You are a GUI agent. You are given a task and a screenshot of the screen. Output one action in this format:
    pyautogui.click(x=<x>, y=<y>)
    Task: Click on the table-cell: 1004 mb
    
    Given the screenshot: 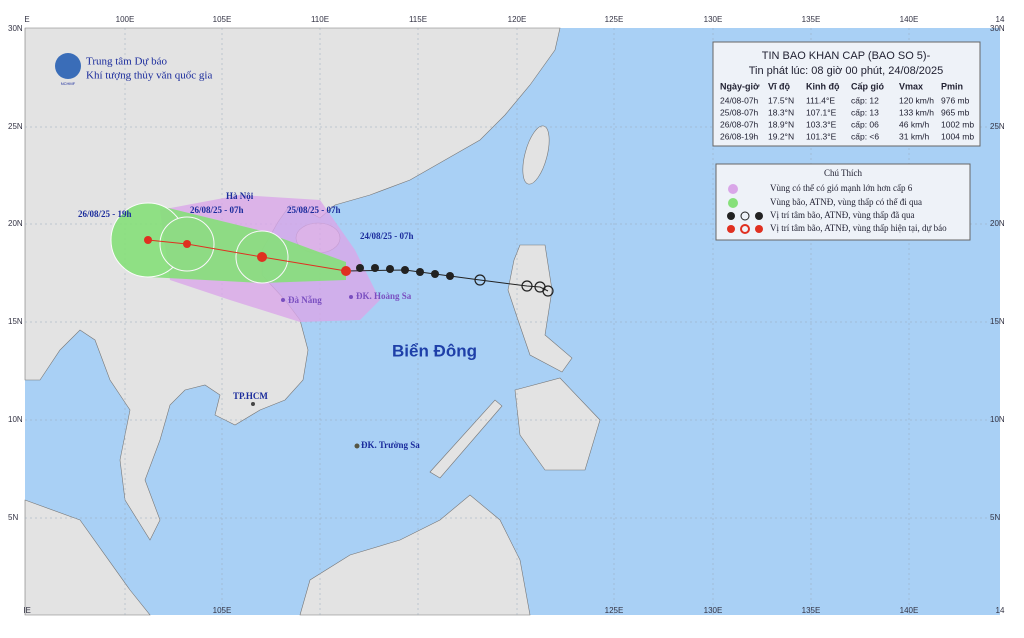 What is the action you would take?
    pyautogui.click(x=957, y=136)
    